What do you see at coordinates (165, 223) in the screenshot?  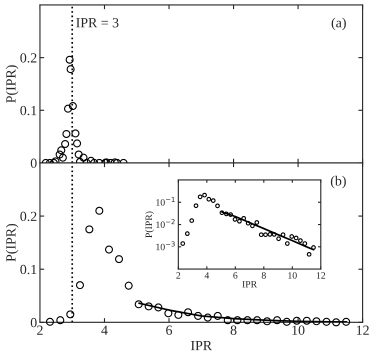 I see `y-tick-label: 10$^{−2}$` at bounding box center [165, 223].